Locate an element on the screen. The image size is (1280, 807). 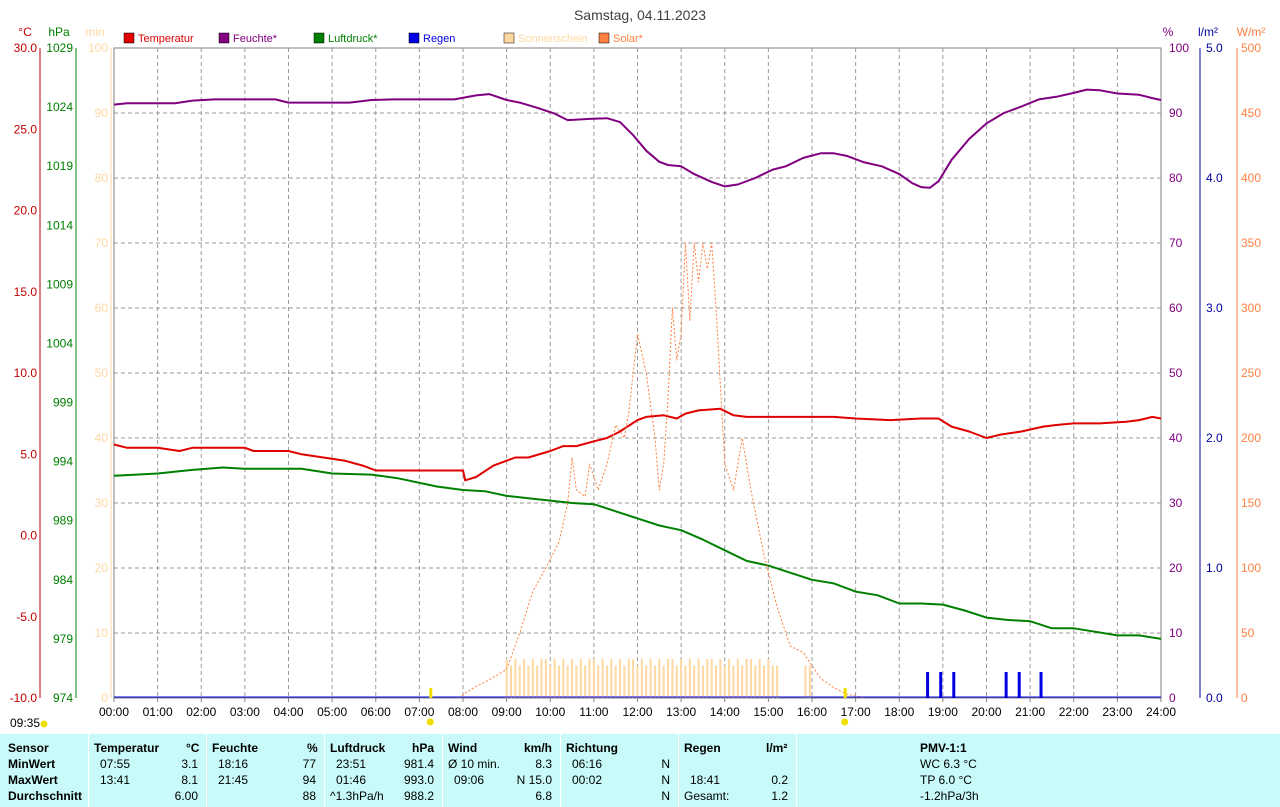
rain-unit-label: l/m² is located at coordinates (1208, 32).